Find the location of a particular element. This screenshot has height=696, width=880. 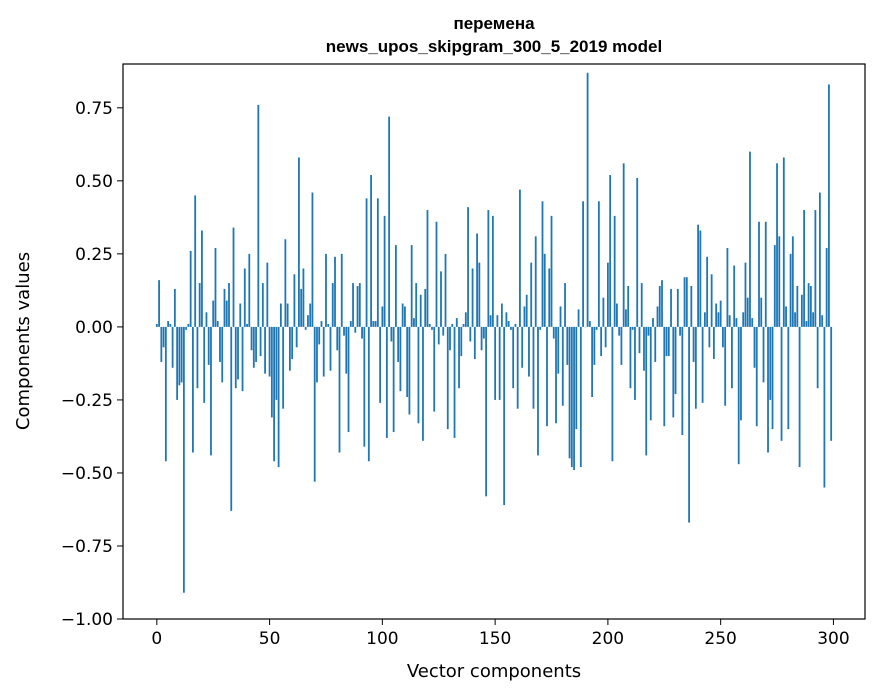

y-tick-label: 0.25 is located at coordinates (94, 255).